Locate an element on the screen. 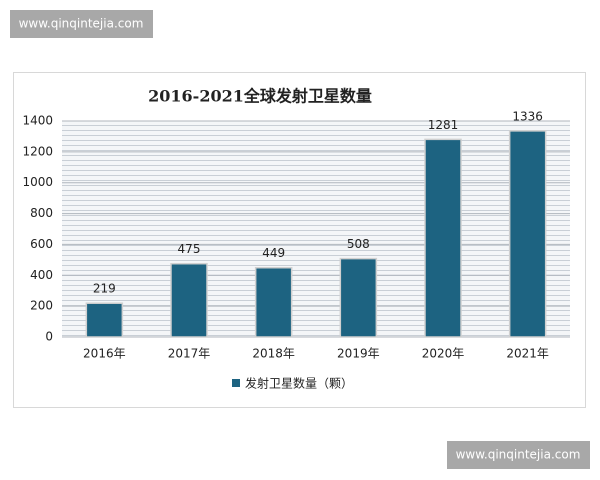  data-label: 508 is located at coordinates (358, 244).